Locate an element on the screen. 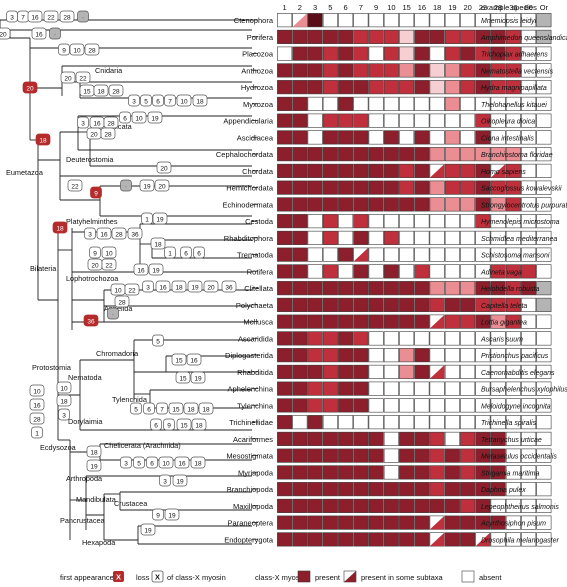 This screenshot has height=587, width=567. node-marker: 10 is located at coordinates (166, 462).